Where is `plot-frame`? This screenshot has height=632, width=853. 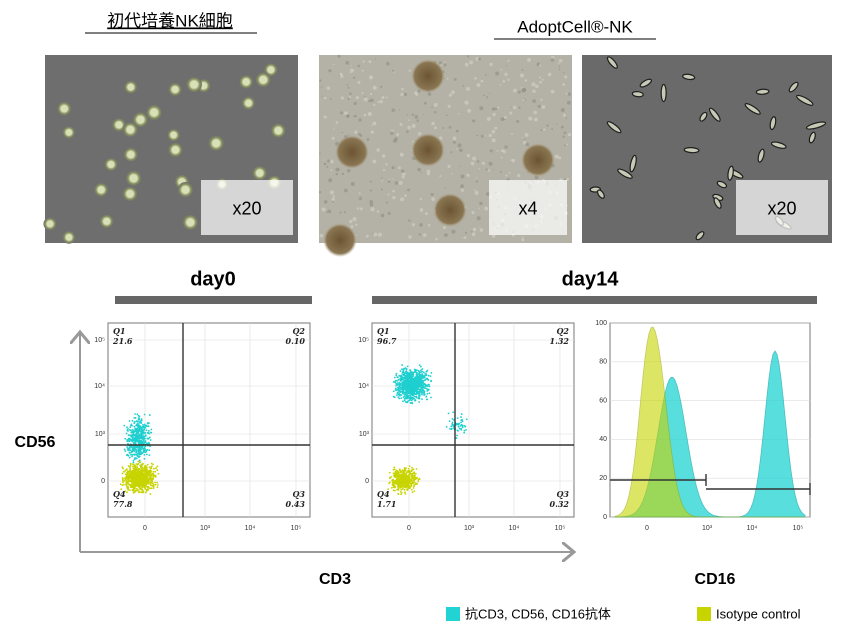 plot-frame is located at coordinates (473, 420).